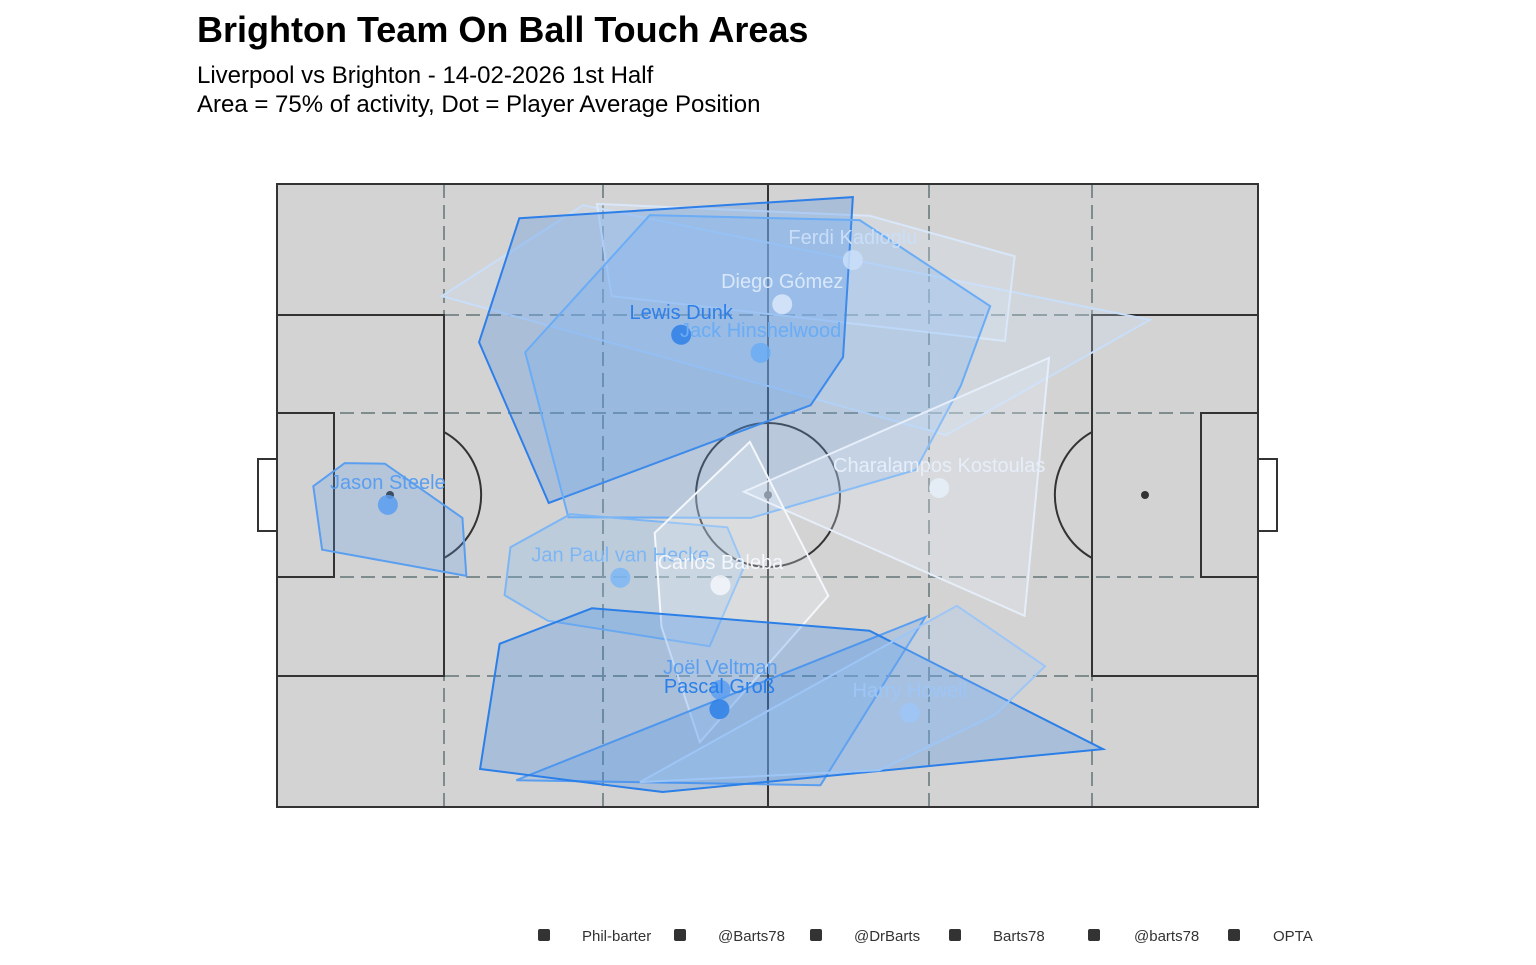 The height and width of the screenshot is (965, 1536). I want to click on footer-text: OPTA, so click(1293, 936).